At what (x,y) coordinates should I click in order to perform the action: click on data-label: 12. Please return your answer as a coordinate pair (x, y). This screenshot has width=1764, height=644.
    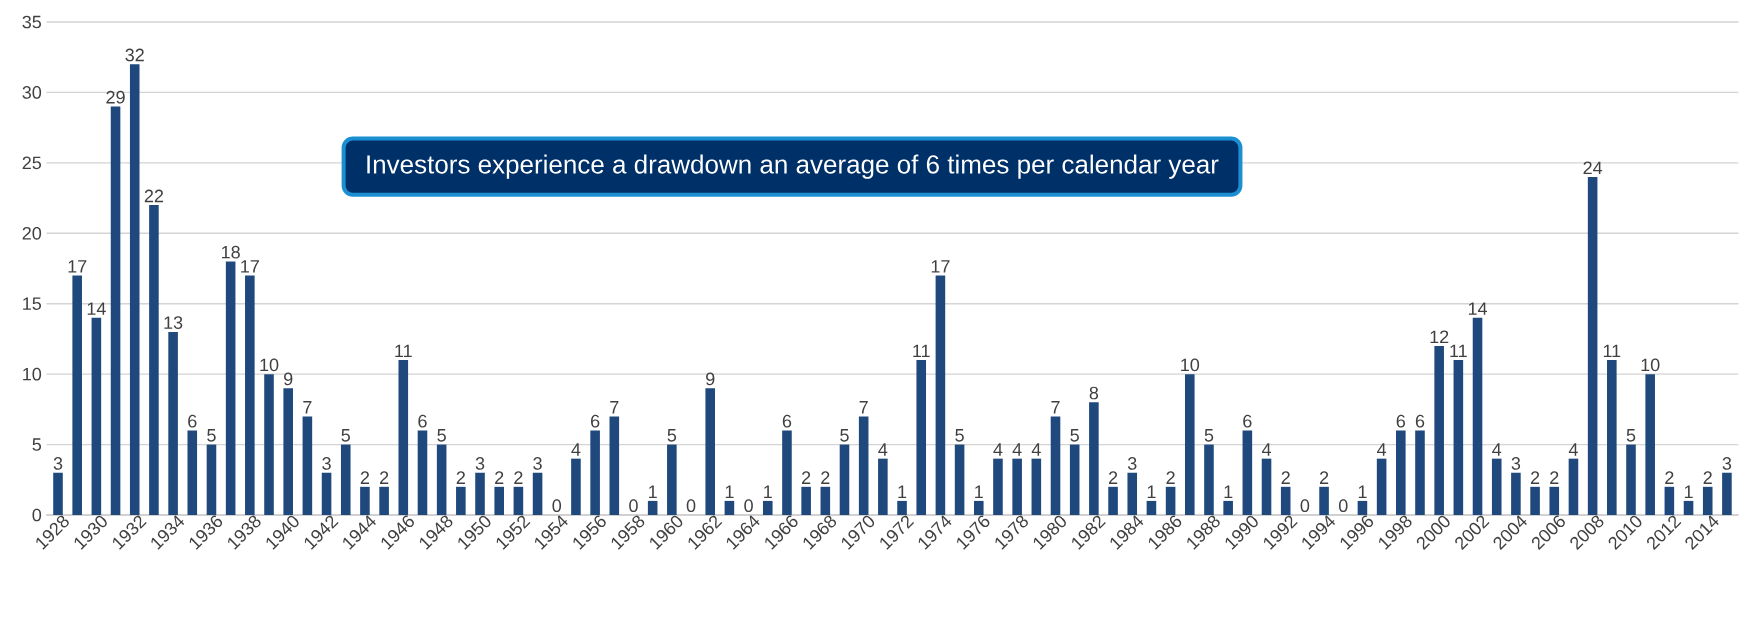
    Looking at the image, I should click on (1439, 337).